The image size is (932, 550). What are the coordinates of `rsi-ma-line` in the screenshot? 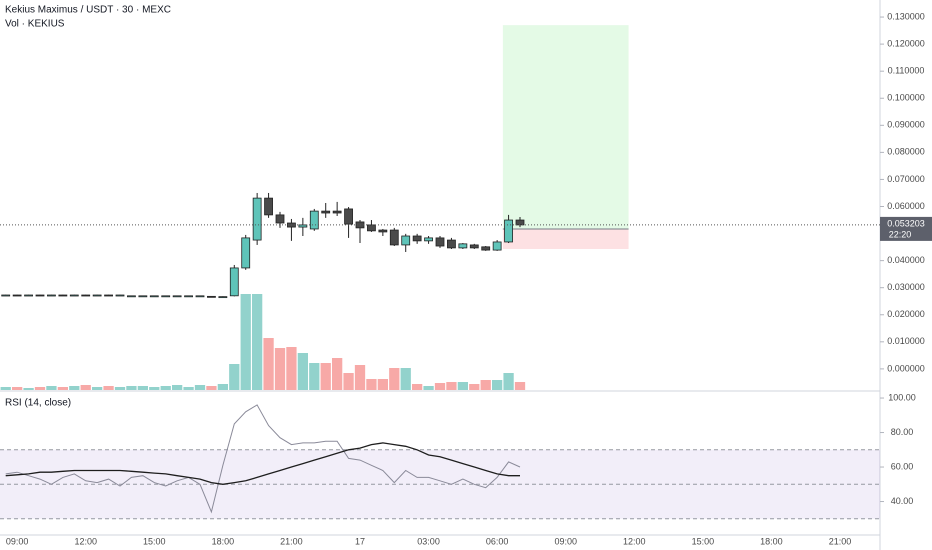 It's located at (262, 463).